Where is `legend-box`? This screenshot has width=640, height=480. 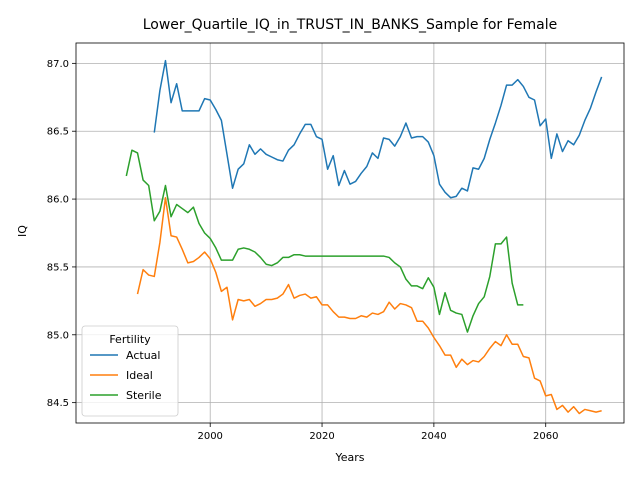
legend-box is located at coordinates (130, 371).